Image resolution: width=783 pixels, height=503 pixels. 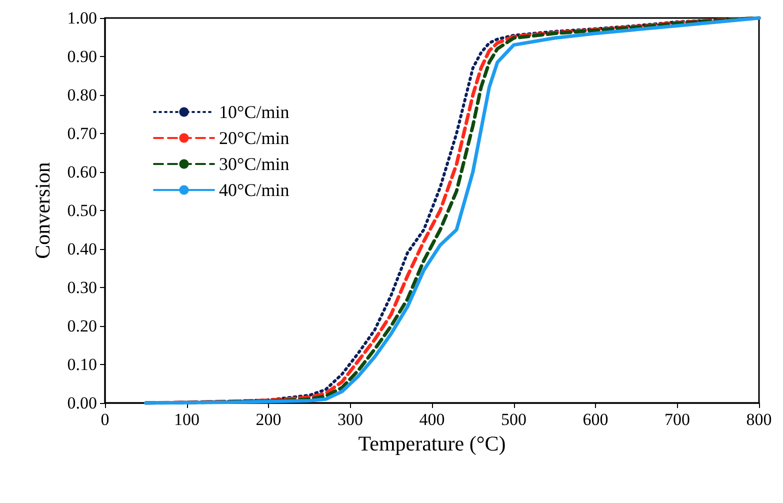 I want to click on legend-label: 10°C/min, so click(x=254, y=112).